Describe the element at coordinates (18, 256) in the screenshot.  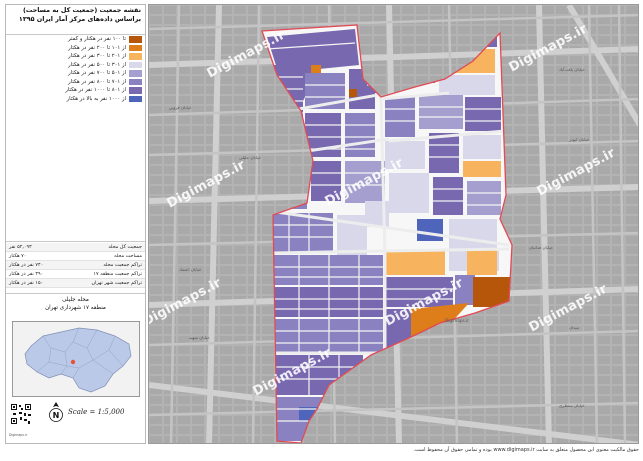
I see `stat-value: ۷۰ هکتار` at that location.